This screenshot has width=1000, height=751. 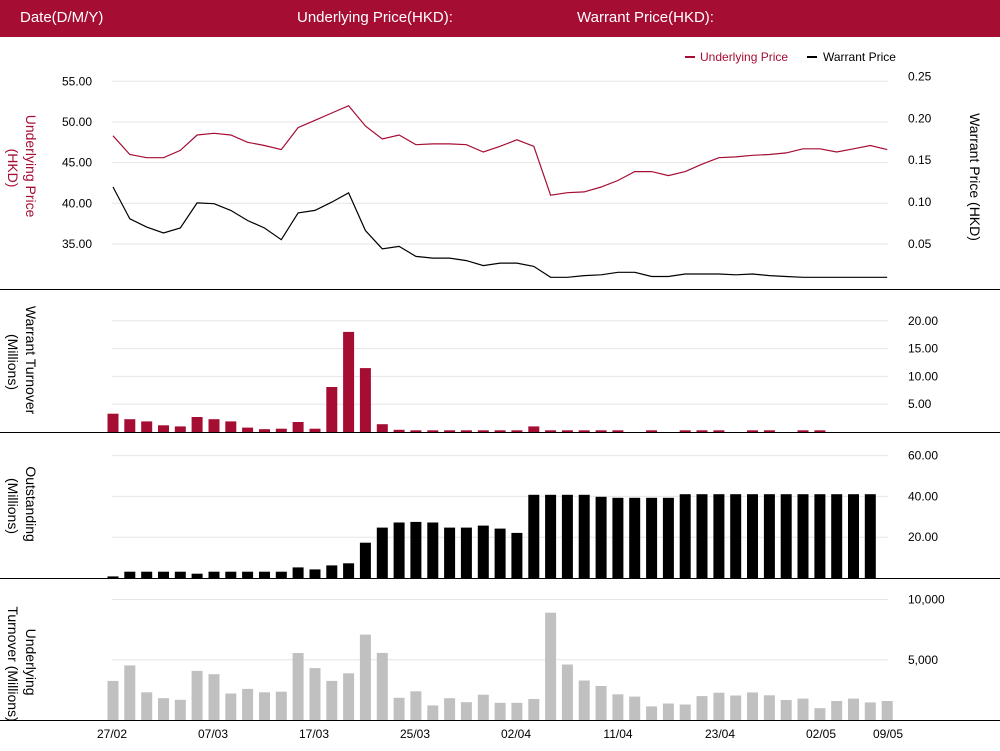 What do you see at coordinates (22, 505) in the screenshot?
I see `outstanding-axis-title: Outstanding (Millions)` at bounding box center [22, 505].